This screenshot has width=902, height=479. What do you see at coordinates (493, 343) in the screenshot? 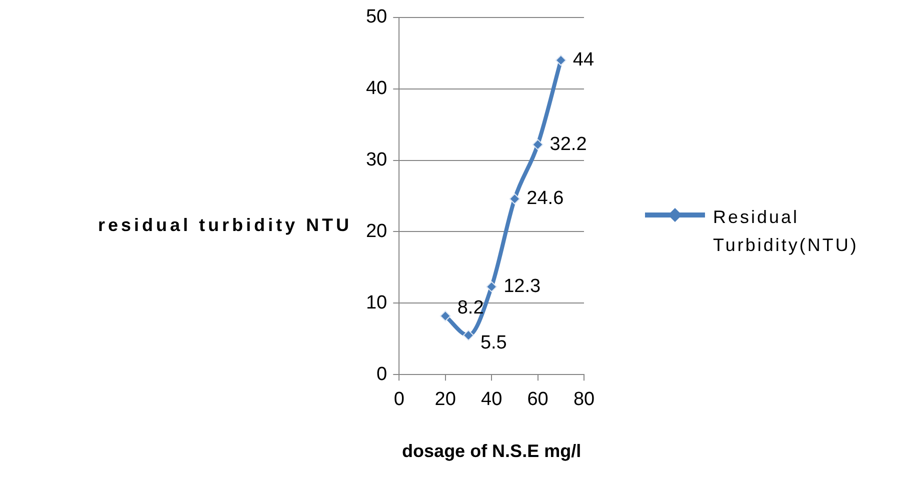
I see `data-label: 5.5` at bounding box center [493, 343].